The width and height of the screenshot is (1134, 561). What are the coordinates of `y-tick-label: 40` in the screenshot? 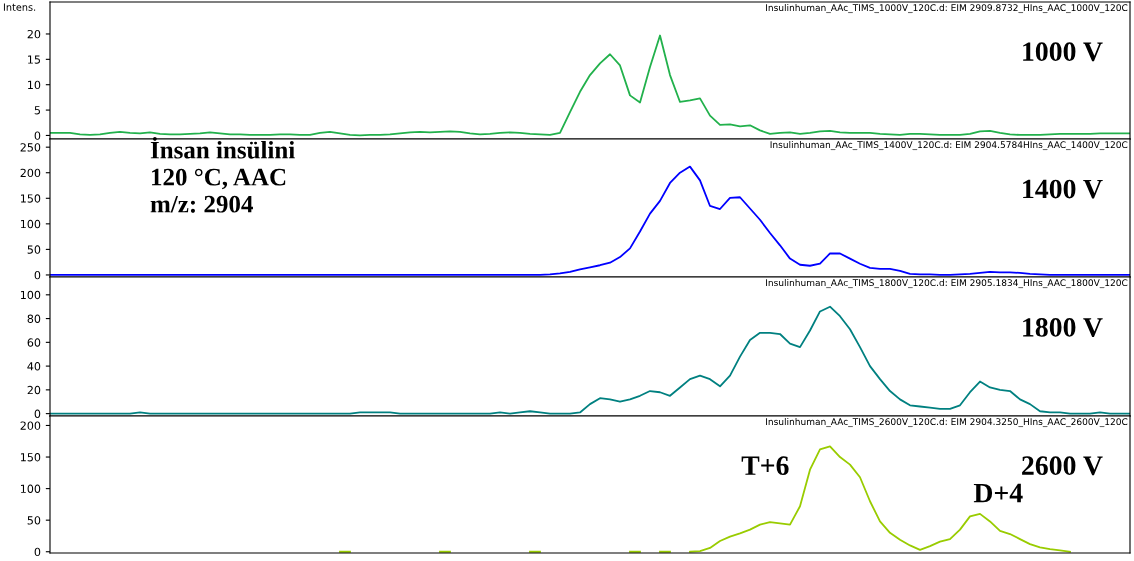 It's located at (34, 366).